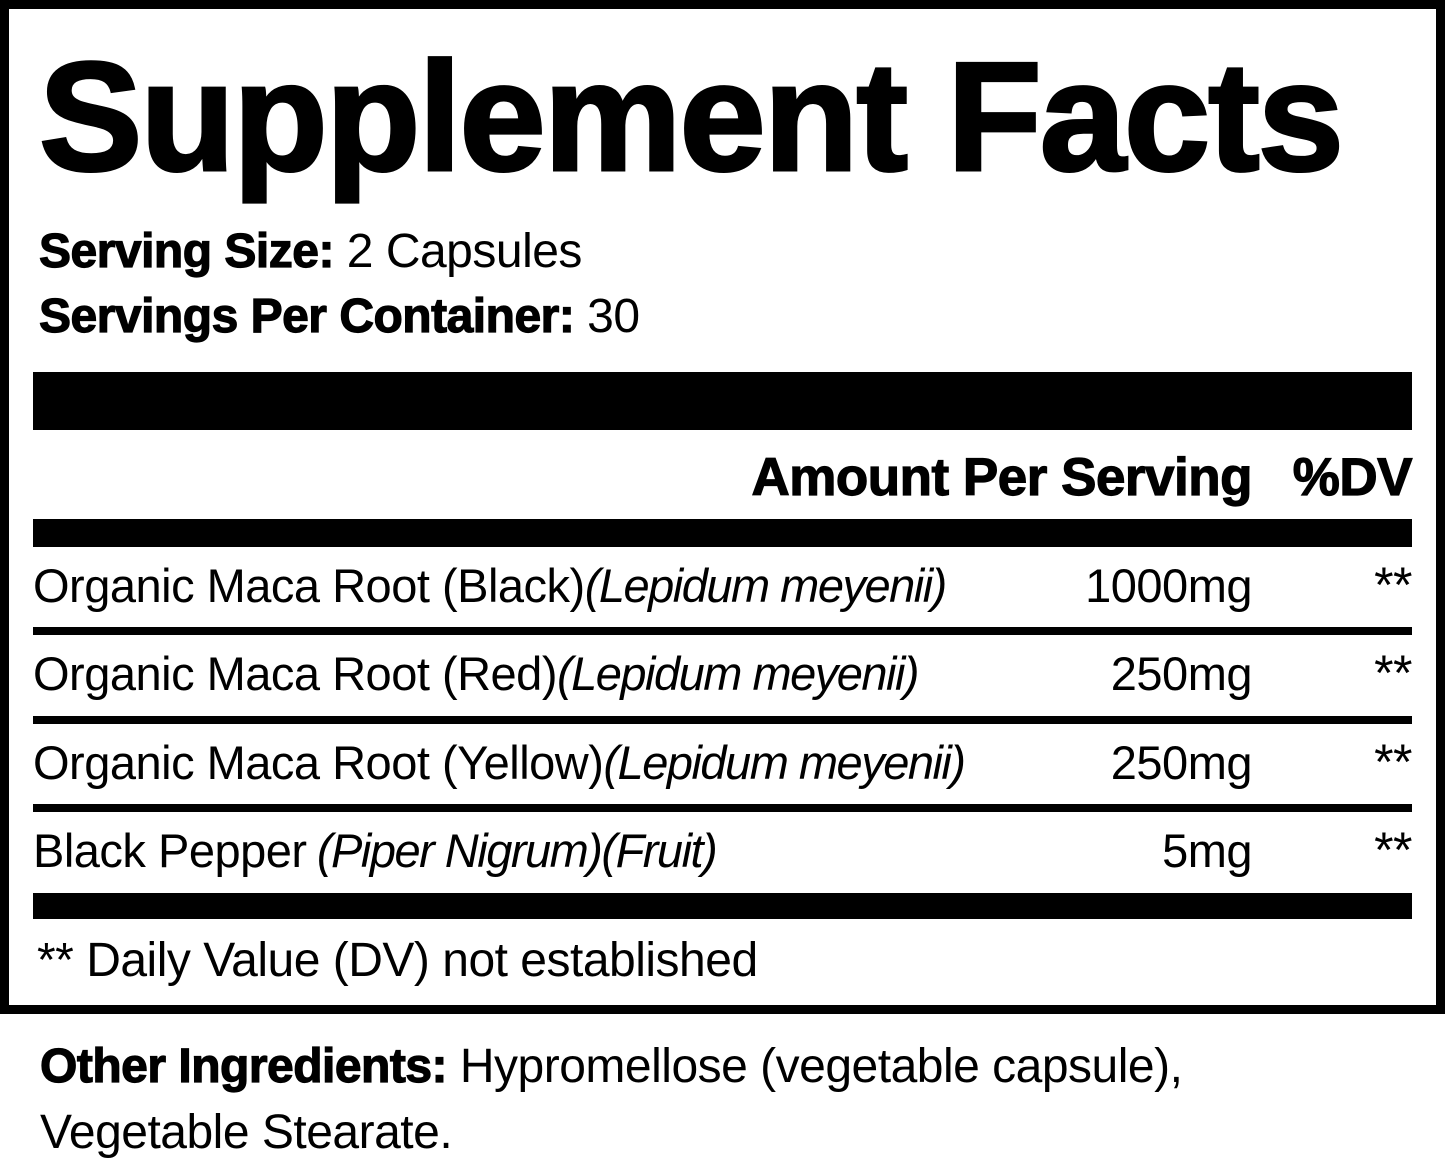  Describe the element at coordinates (243, 1066) in the screenshot. I see `other-ingredients-label: Other Ingredients:` at that location.